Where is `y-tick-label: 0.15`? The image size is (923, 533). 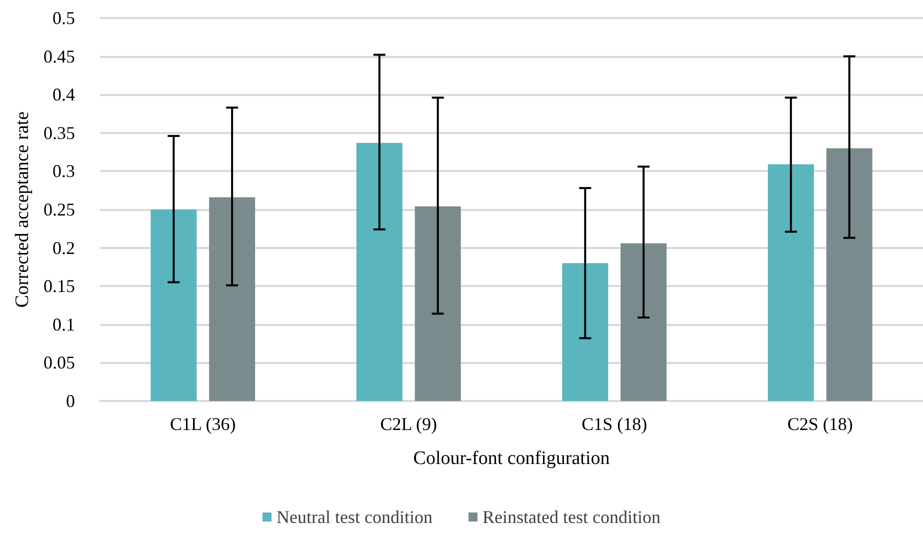
y-tick-label: 0.15 is located at coordinates (59, 286).